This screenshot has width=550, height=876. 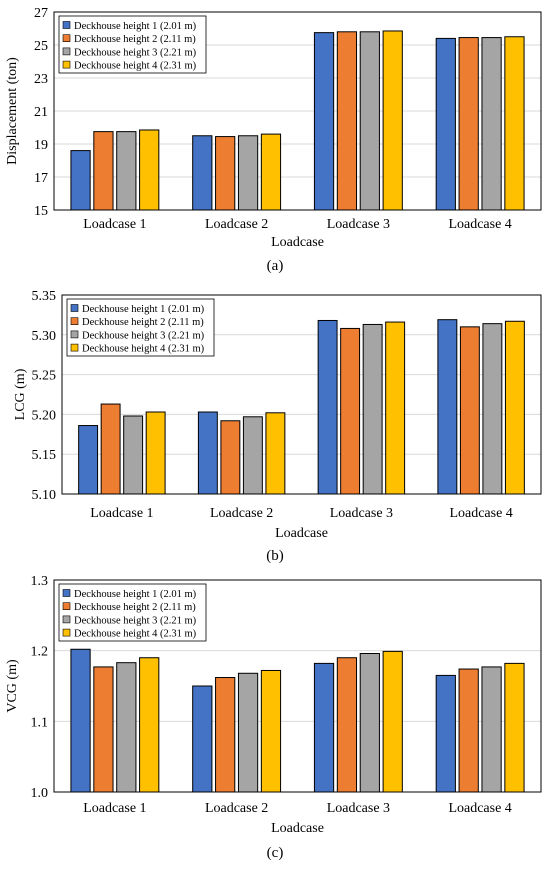 What do you see at coordinates (297, 242) in the screenshot?
I see `x-axis-title: Loadcase` at bounding box center [297, 242].